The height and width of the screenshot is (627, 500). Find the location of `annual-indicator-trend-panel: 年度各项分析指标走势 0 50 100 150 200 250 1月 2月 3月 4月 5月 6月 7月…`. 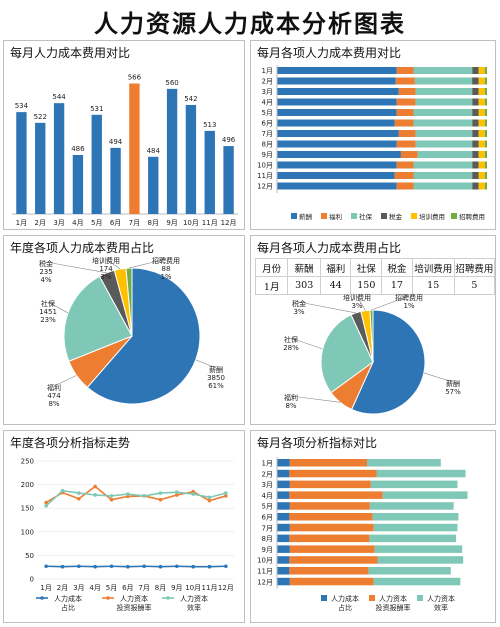

annual-indicator-trend-panel: 年度各项分析指标走势 0 50 100 150 200 250 1月 2月 3月 4月 5月 6月 7月… is located at coordinates (124, 526).